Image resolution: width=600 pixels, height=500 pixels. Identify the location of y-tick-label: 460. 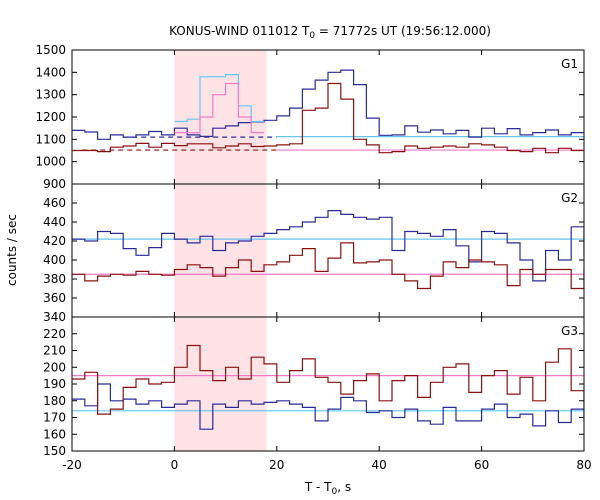
(54, 203).